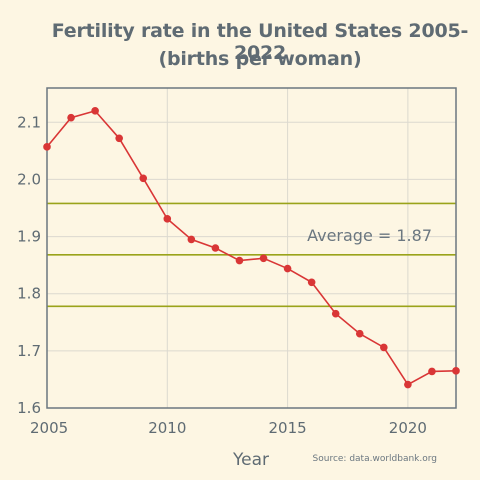 This screenshot has width=480, height=480. What do you see at coordinates (49, 428) in the screenshot?
I see `x-tick-label: 2005` at bounding box center [49, 428].